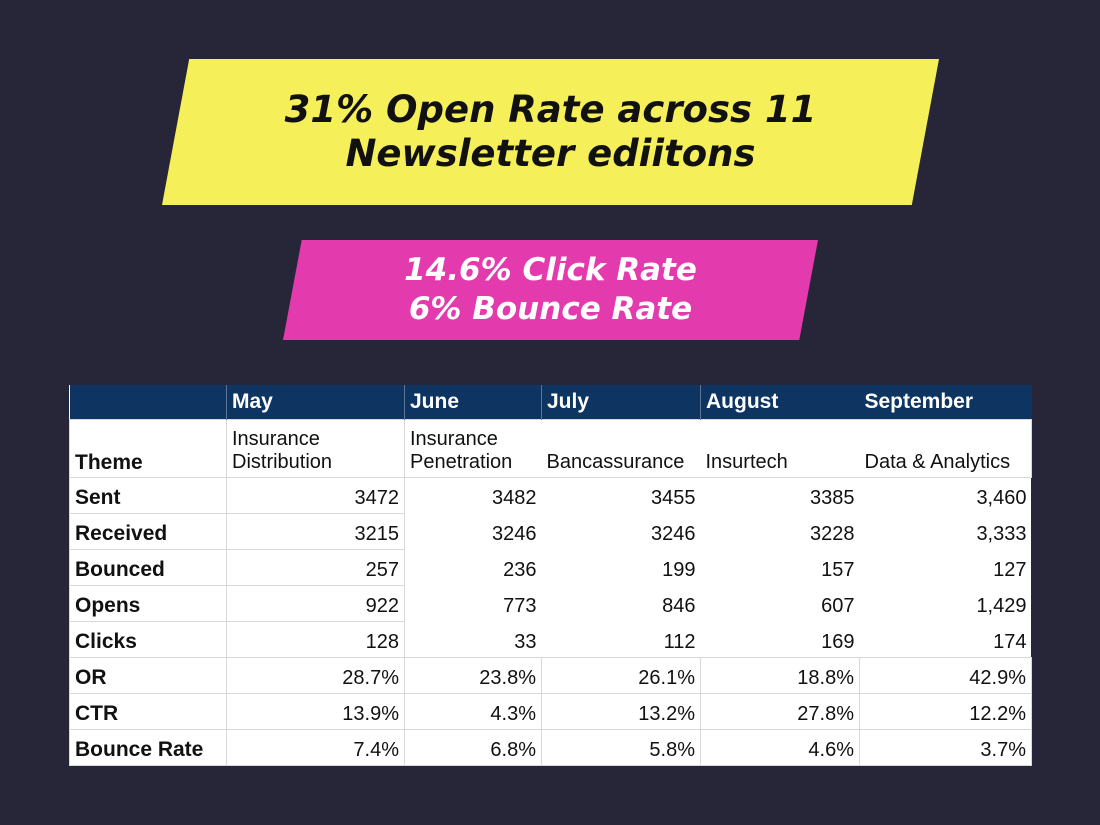 This screenshot has height=825, width=1100. I want to click on table-row-or: OR 28.7% 23.8% 26.1% 18.8% 42.9%, so click(550, 675).